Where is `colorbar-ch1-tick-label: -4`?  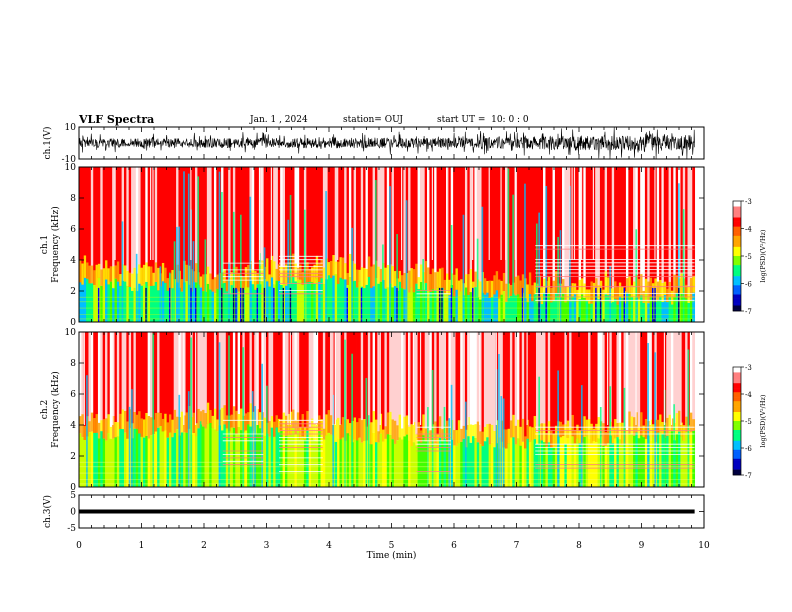
colorbar-ch1-tick-label: -4 is located at coordinates (748, 230).